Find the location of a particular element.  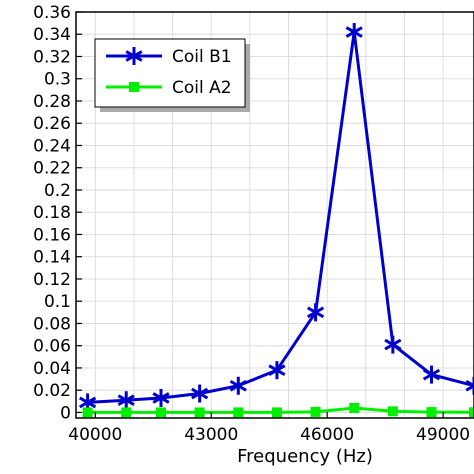

x-tick-label: 40000 is located at coordinates (95, 435).